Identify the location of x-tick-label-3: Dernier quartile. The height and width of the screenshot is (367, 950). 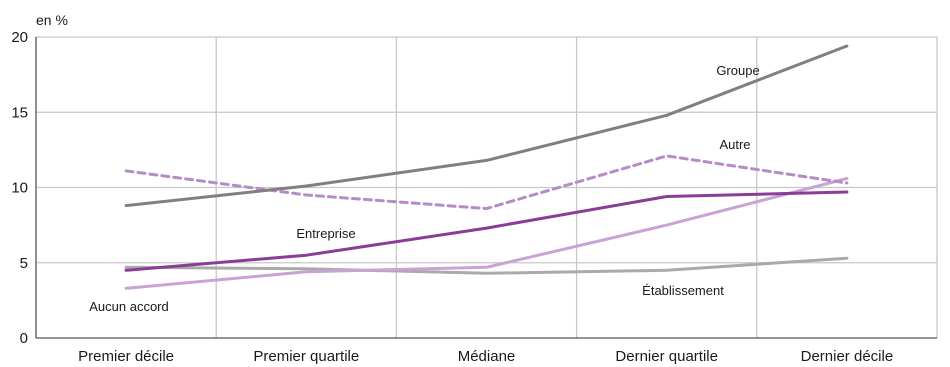
(666, 356).